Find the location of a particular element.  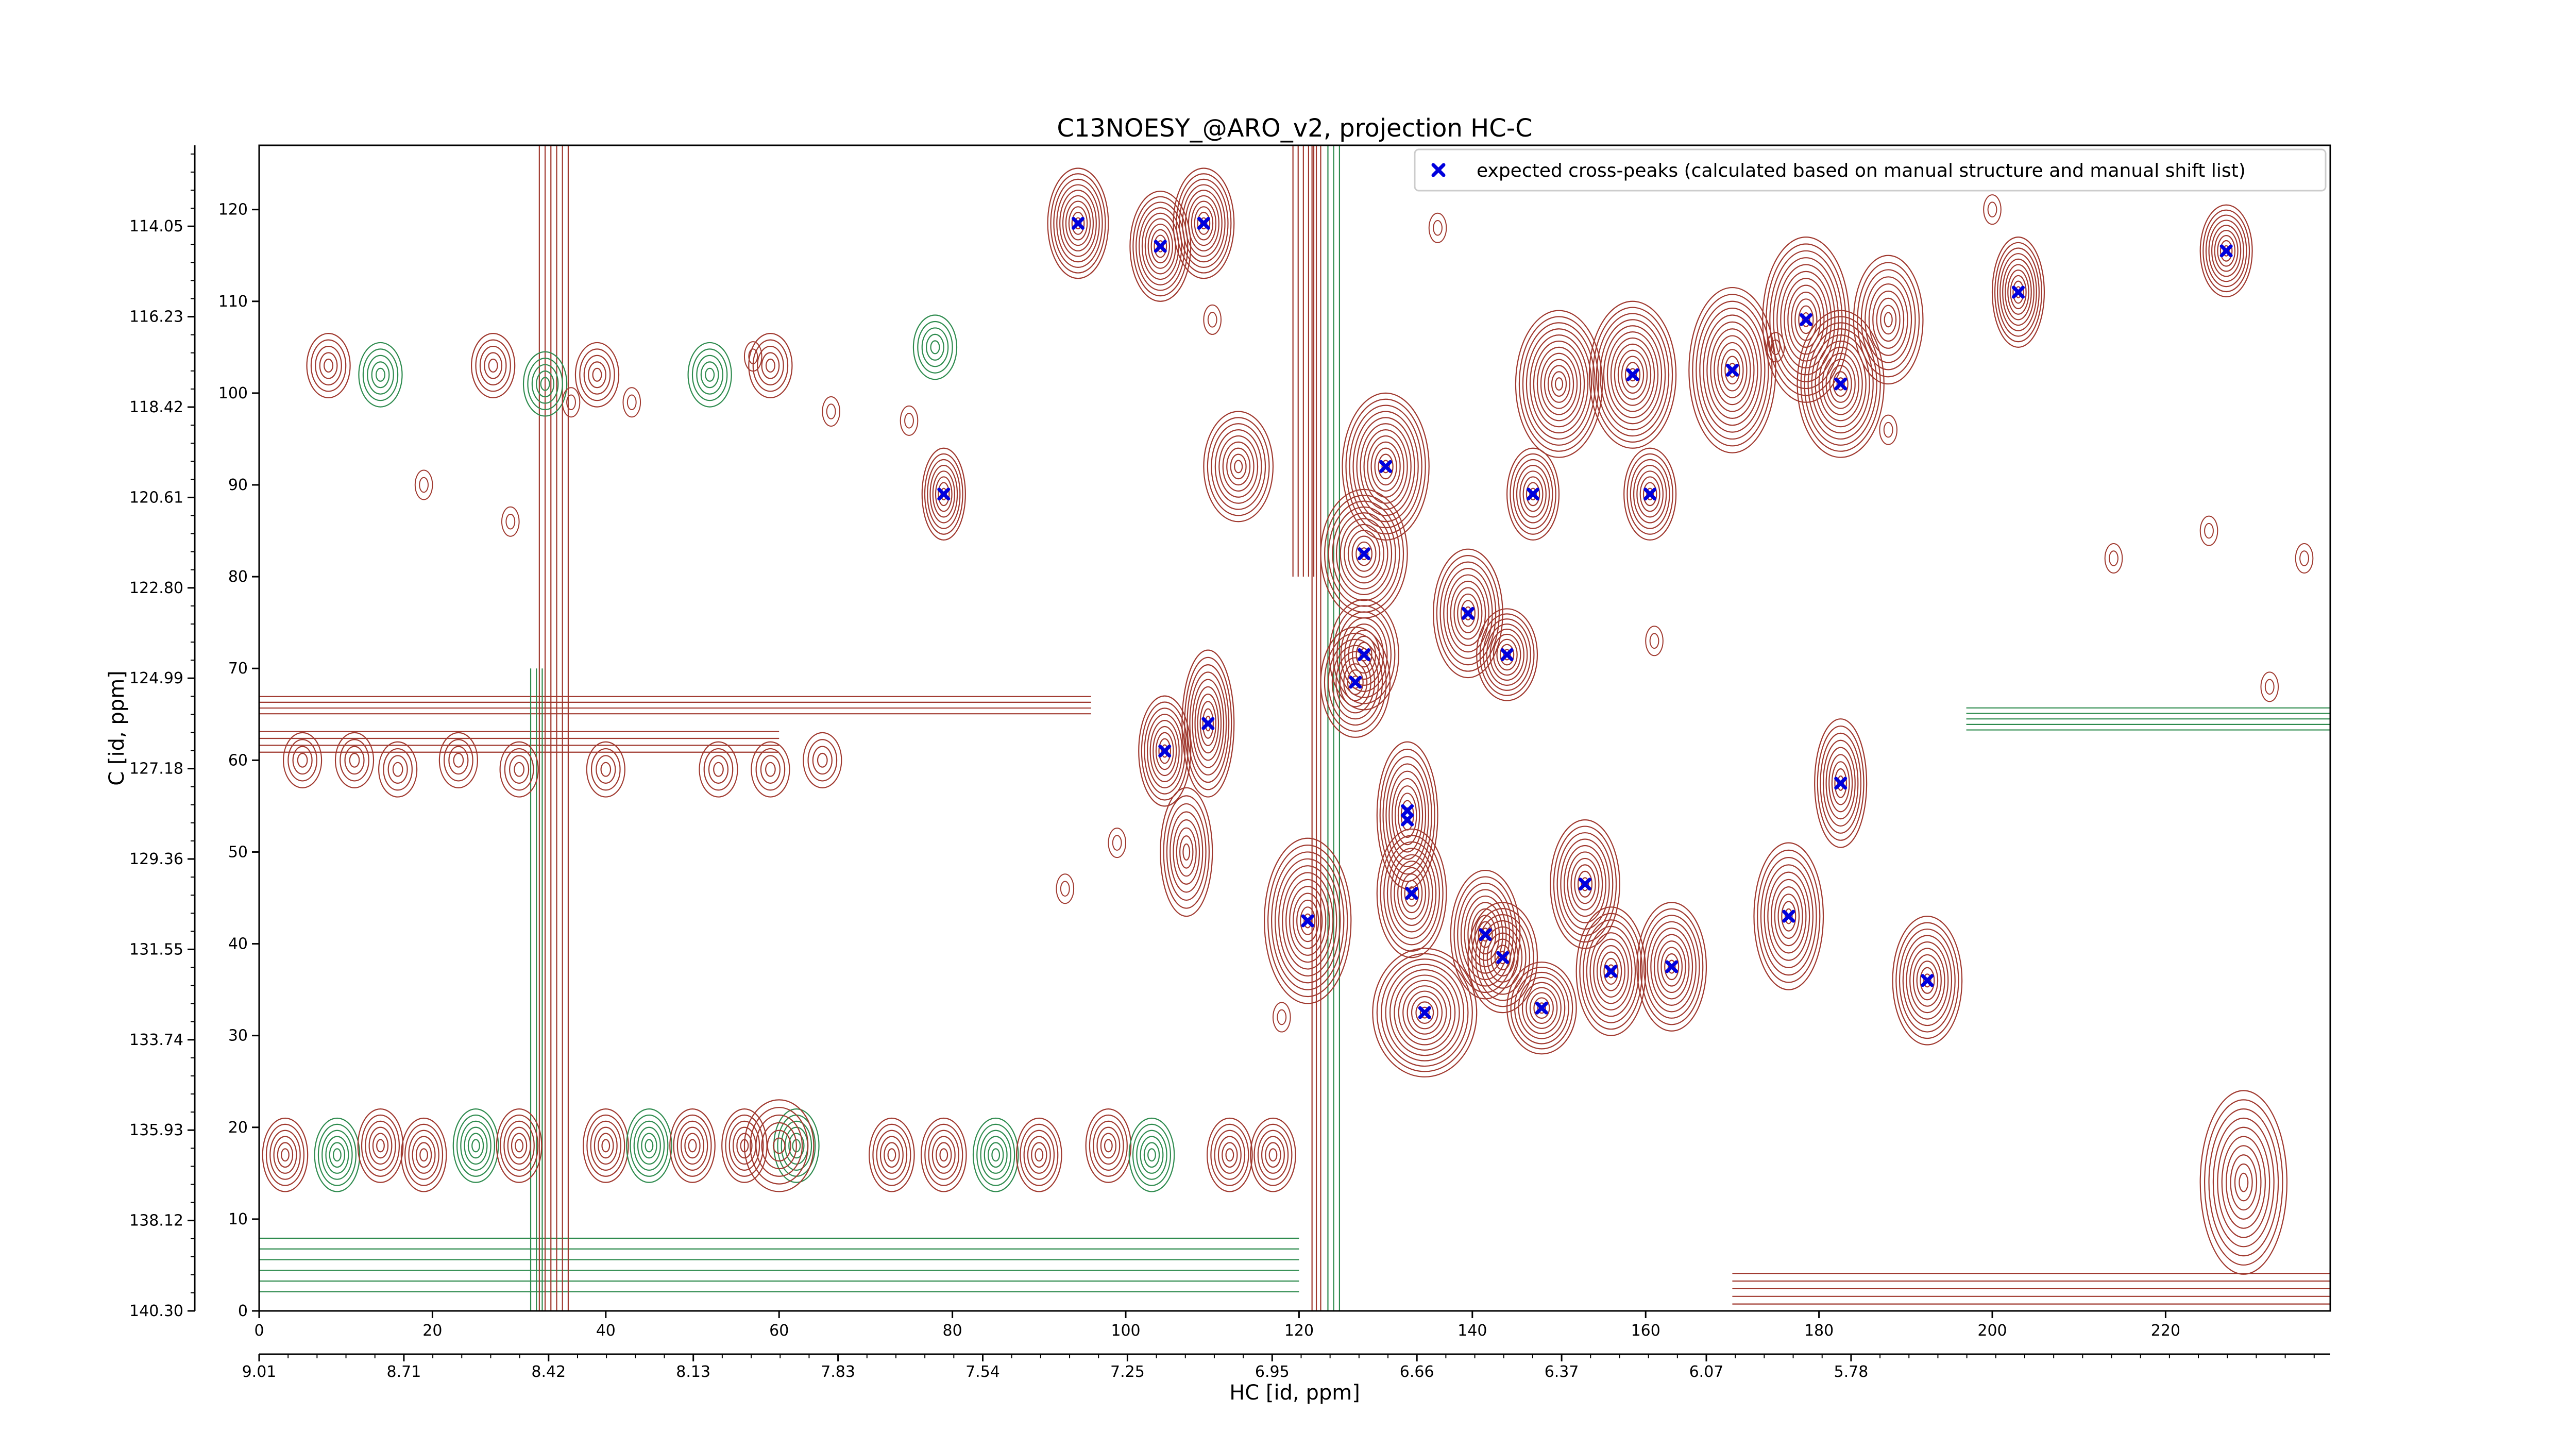

x-axis-label: HC [id, ppm] is located at coordinates (1294, 1393).